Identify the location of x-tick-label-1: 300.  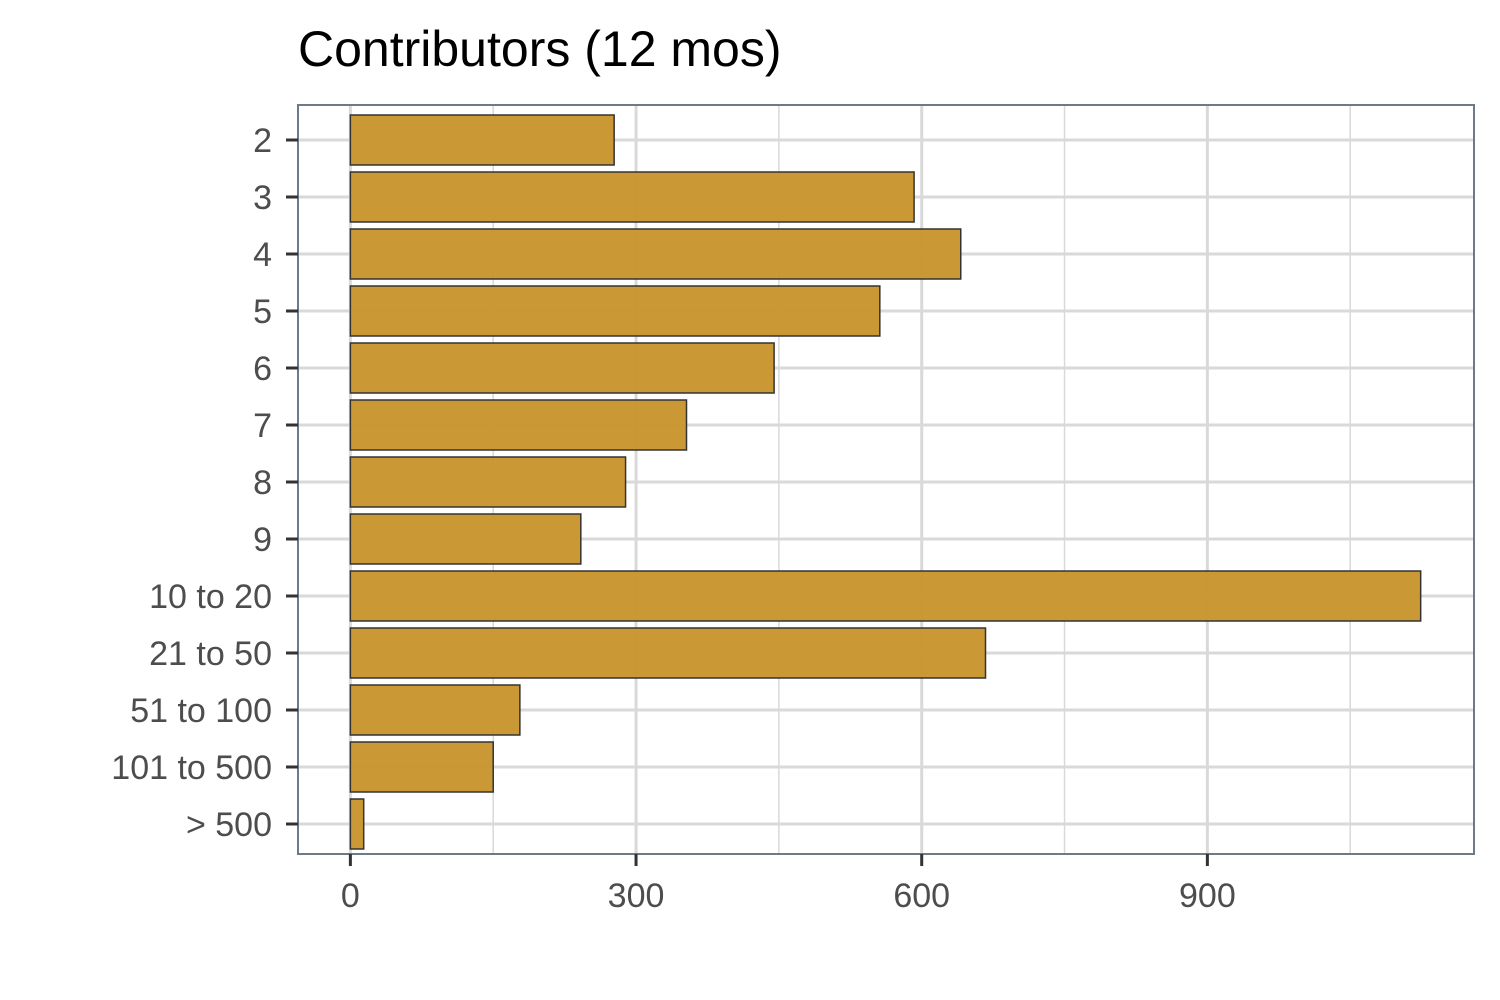
(636, 896).